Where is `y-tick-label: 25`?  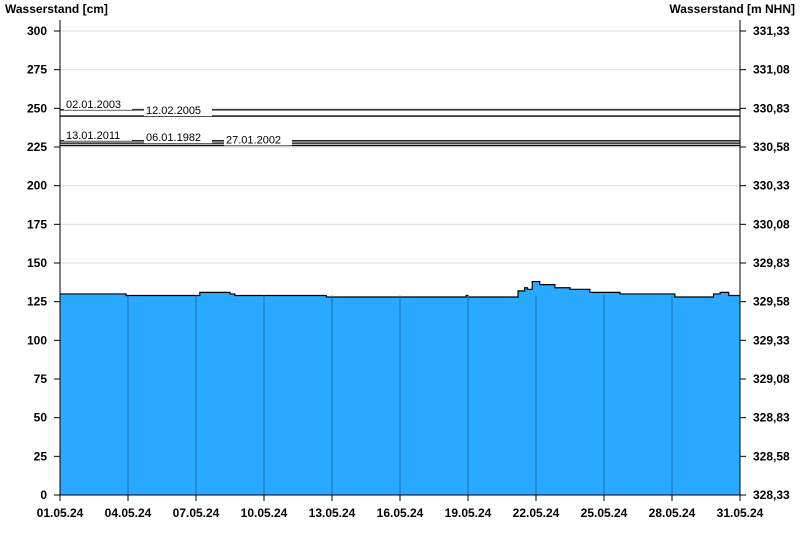
y-tick-label: 25 is located at coordinates (41, 456).